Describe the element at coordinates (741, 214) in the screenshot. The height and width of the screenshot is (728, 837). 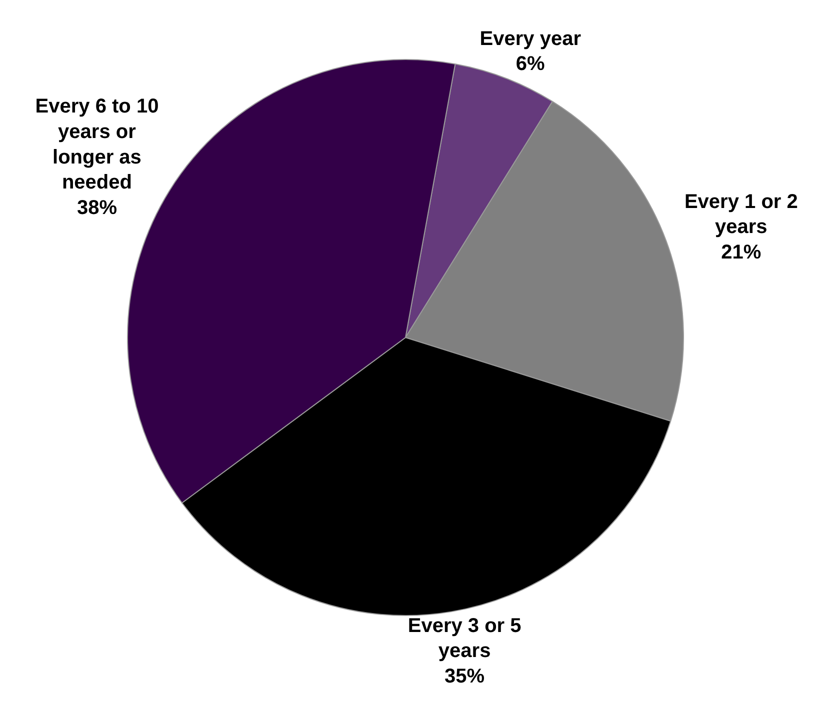
I see `slice-label: Every 1 or 2 years` at that location.